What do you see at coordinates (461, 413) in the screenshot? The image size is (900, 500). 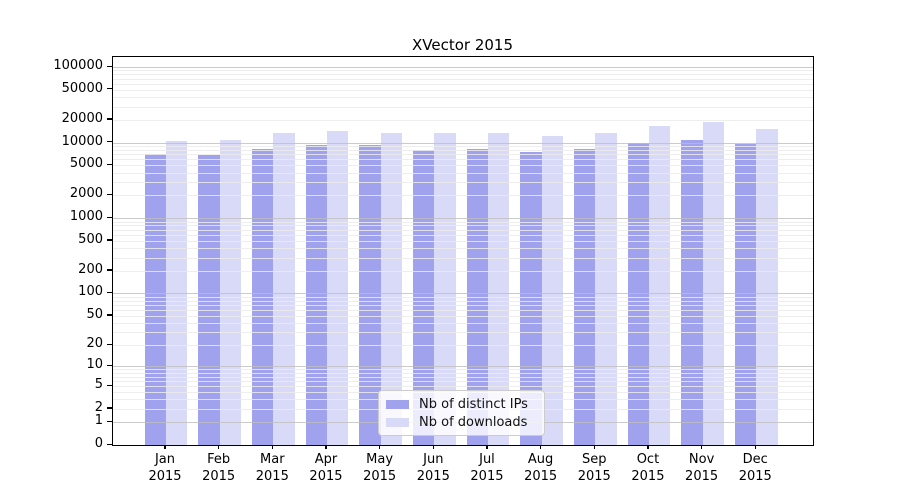 I see `legend: Nb of distinct IPs Nb of downloads` at bounding box center [461, 413].